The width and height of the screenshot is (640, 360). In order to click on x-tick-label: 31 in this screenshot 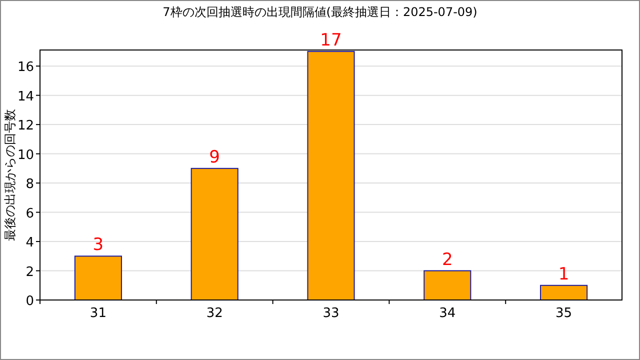, I will do `click(98, 313)`.